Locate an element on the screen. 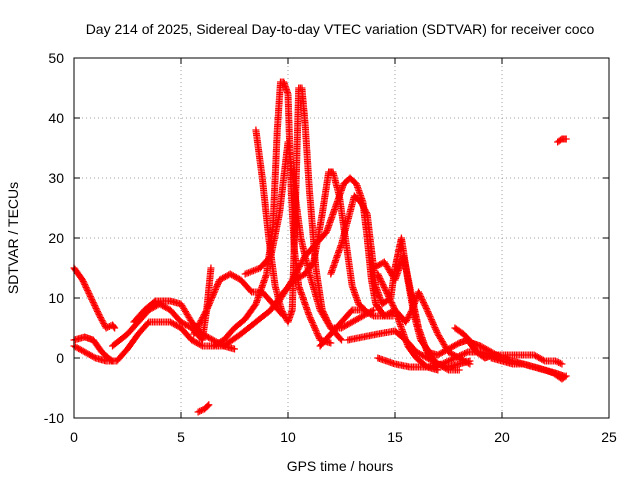 The width and height of the screenshot is (640, 480). series-track-p is located at coordinates (424, 319).